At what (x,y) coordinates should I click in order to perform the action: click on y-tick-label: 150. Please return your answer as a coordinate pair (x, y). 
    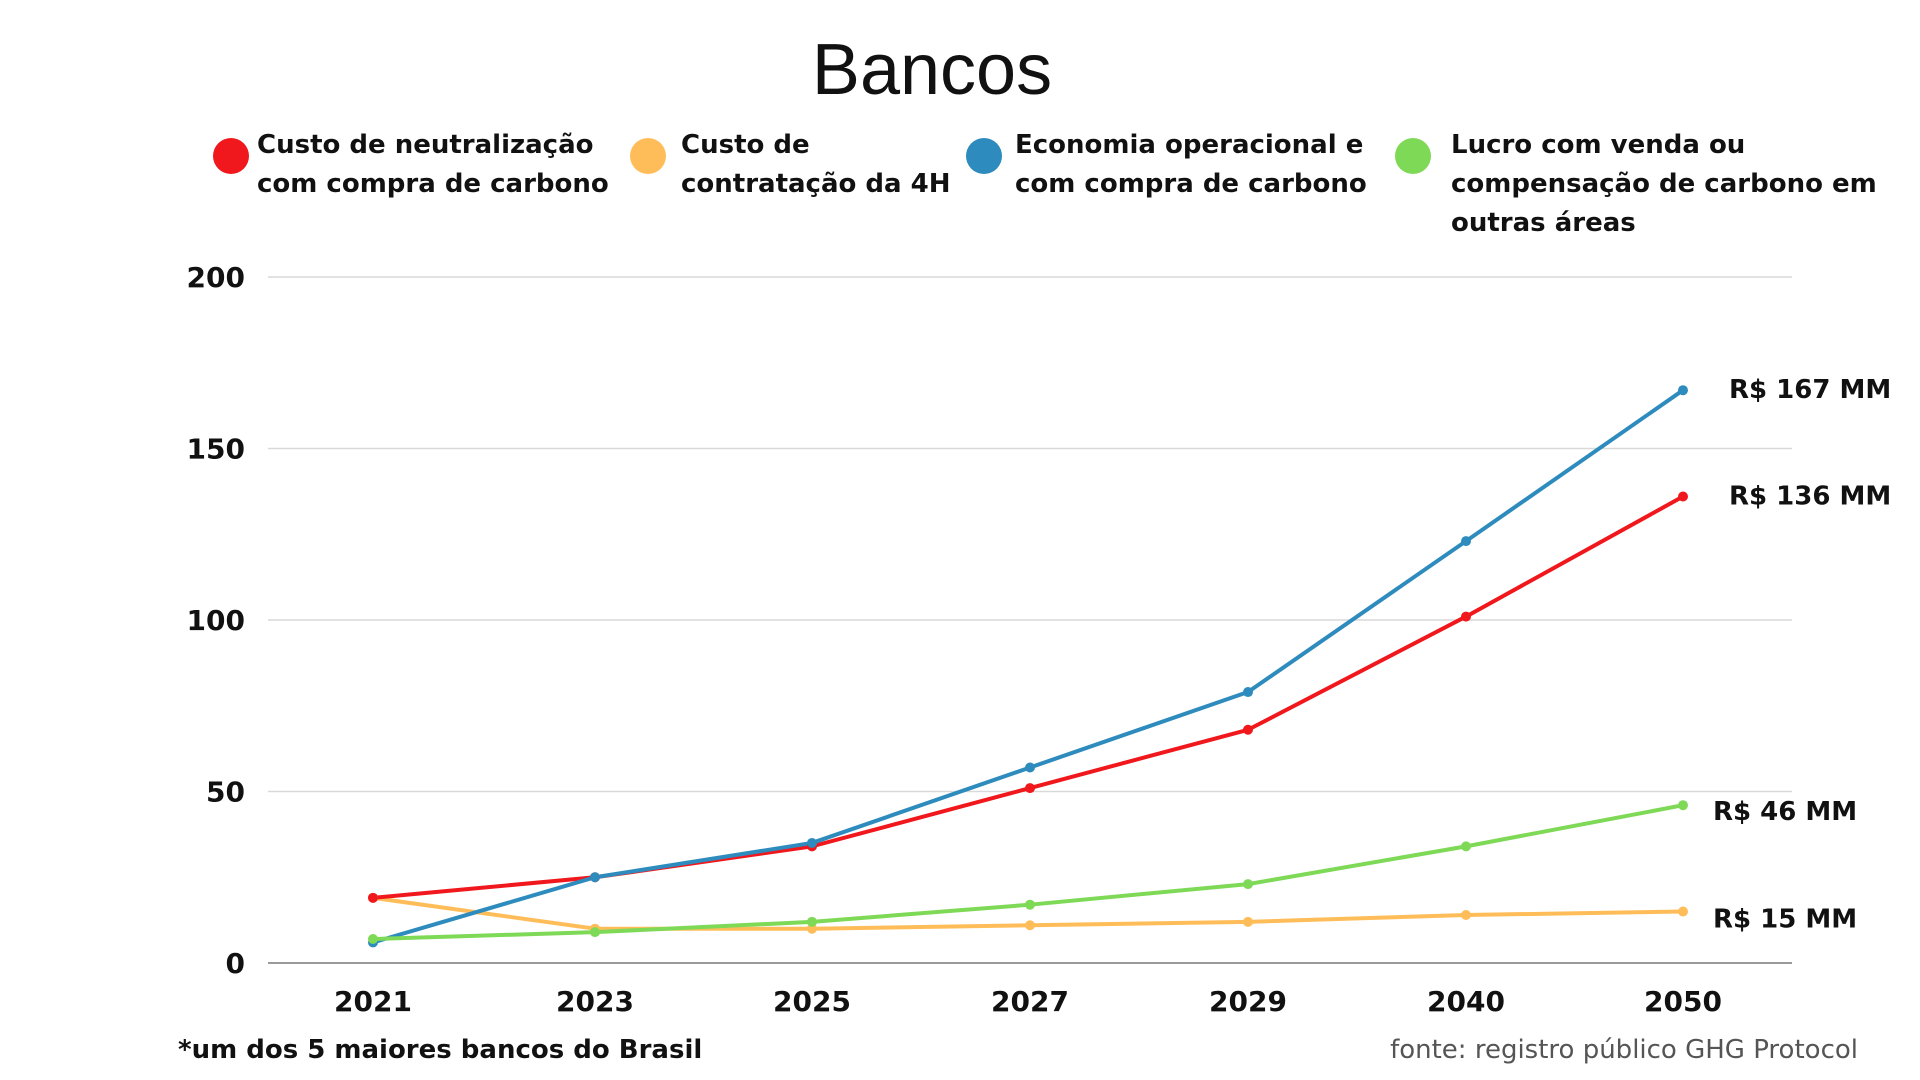
    Looking at the image, I should click on (216, 449).